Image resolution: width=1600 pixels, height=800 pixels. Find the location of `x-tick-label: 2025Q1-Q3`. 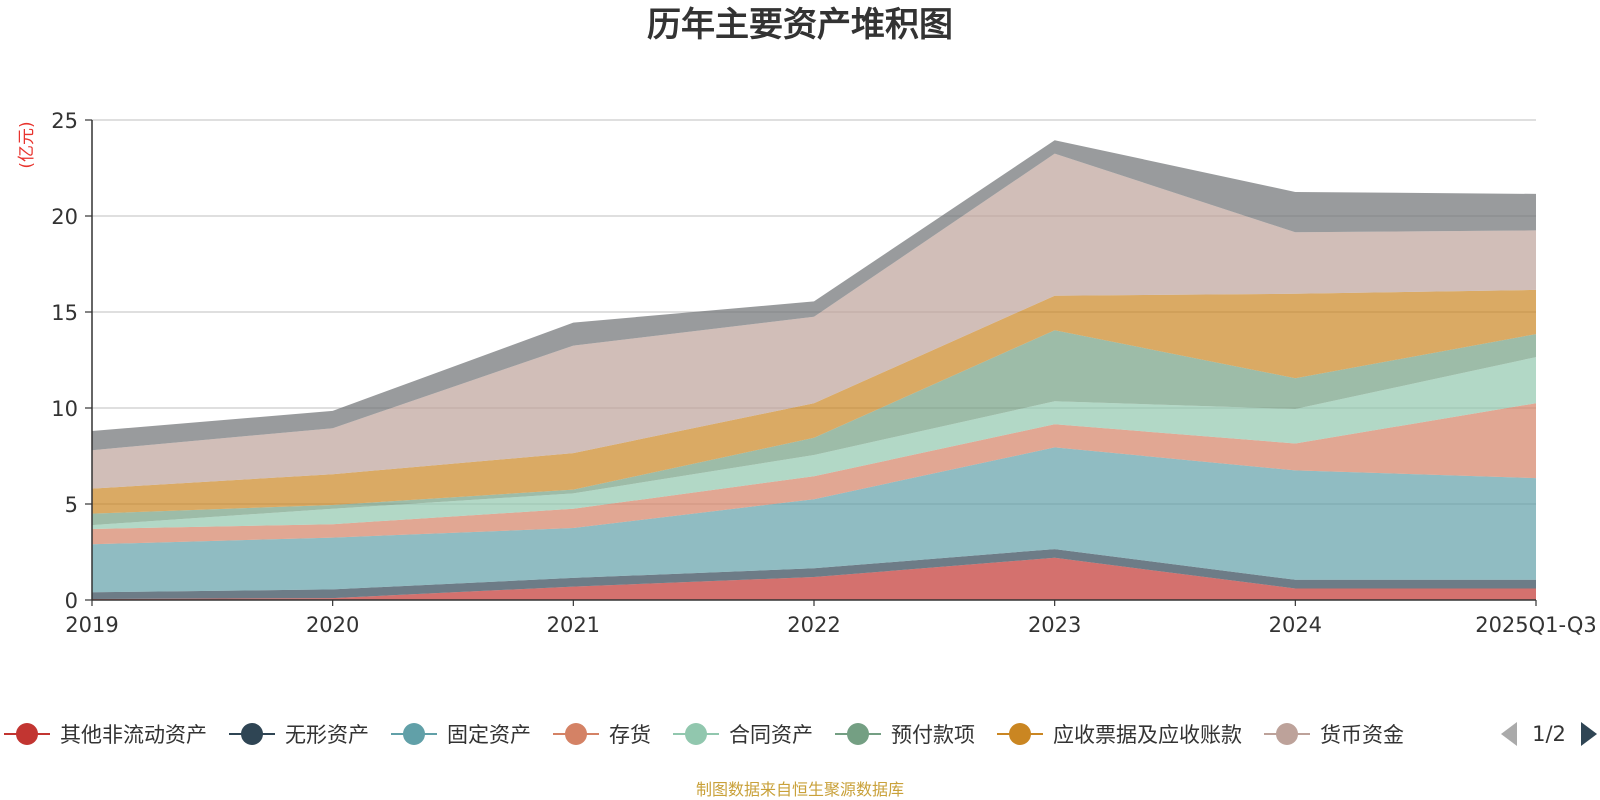

x-tick-label: 2025Q1-Q3 is located at coordinates (1536, 625).